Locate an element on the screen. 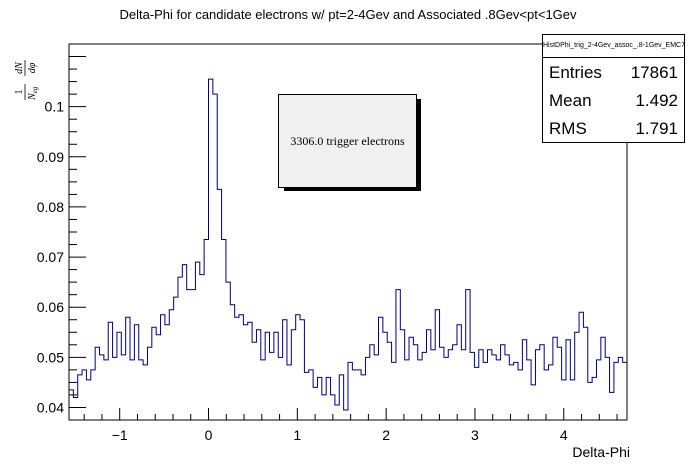 This screenshot has width=696, height=472. x-tick-label: 3 is located at coordinates (475, 435).